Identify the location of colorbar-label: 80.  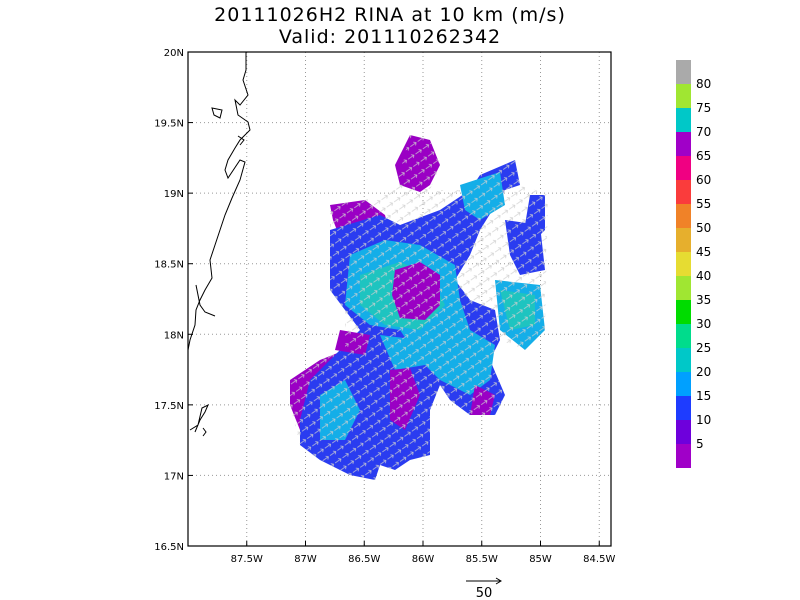
(703, 84).